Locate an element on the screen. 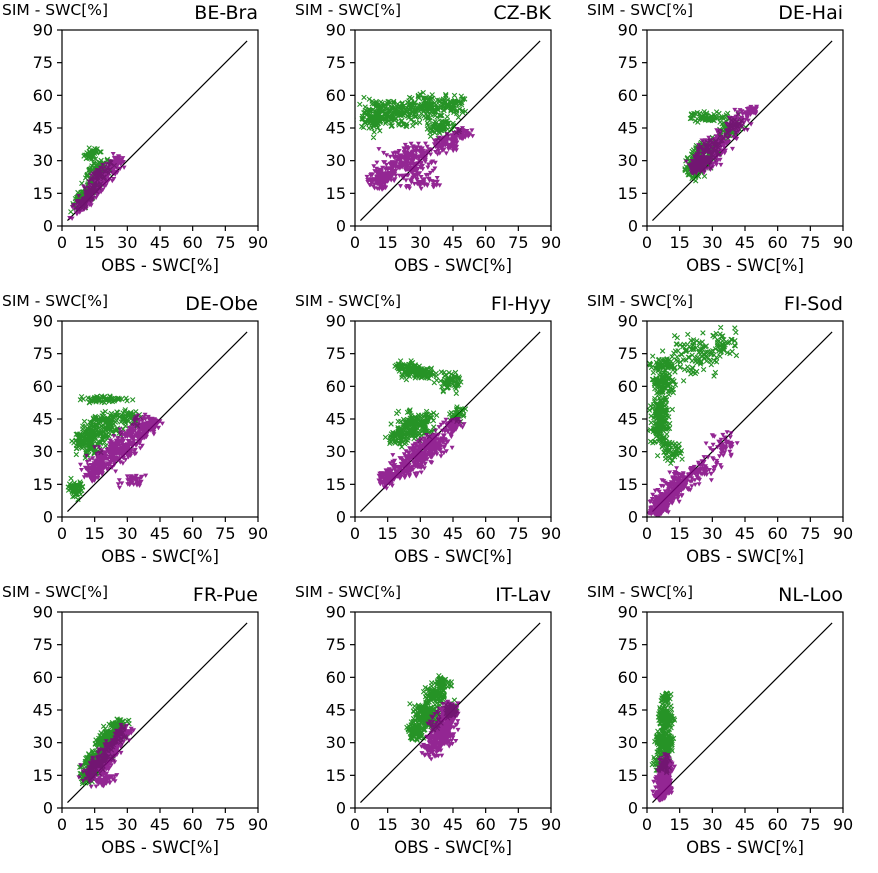 The image size is (878, 873). site-label: BE-Bra is located at coordinates (226, 13).